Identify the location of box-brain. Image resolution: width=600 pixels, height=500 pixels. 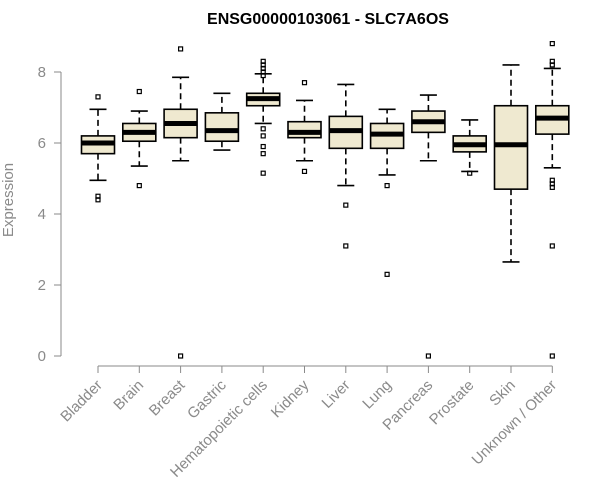
(139, 138).